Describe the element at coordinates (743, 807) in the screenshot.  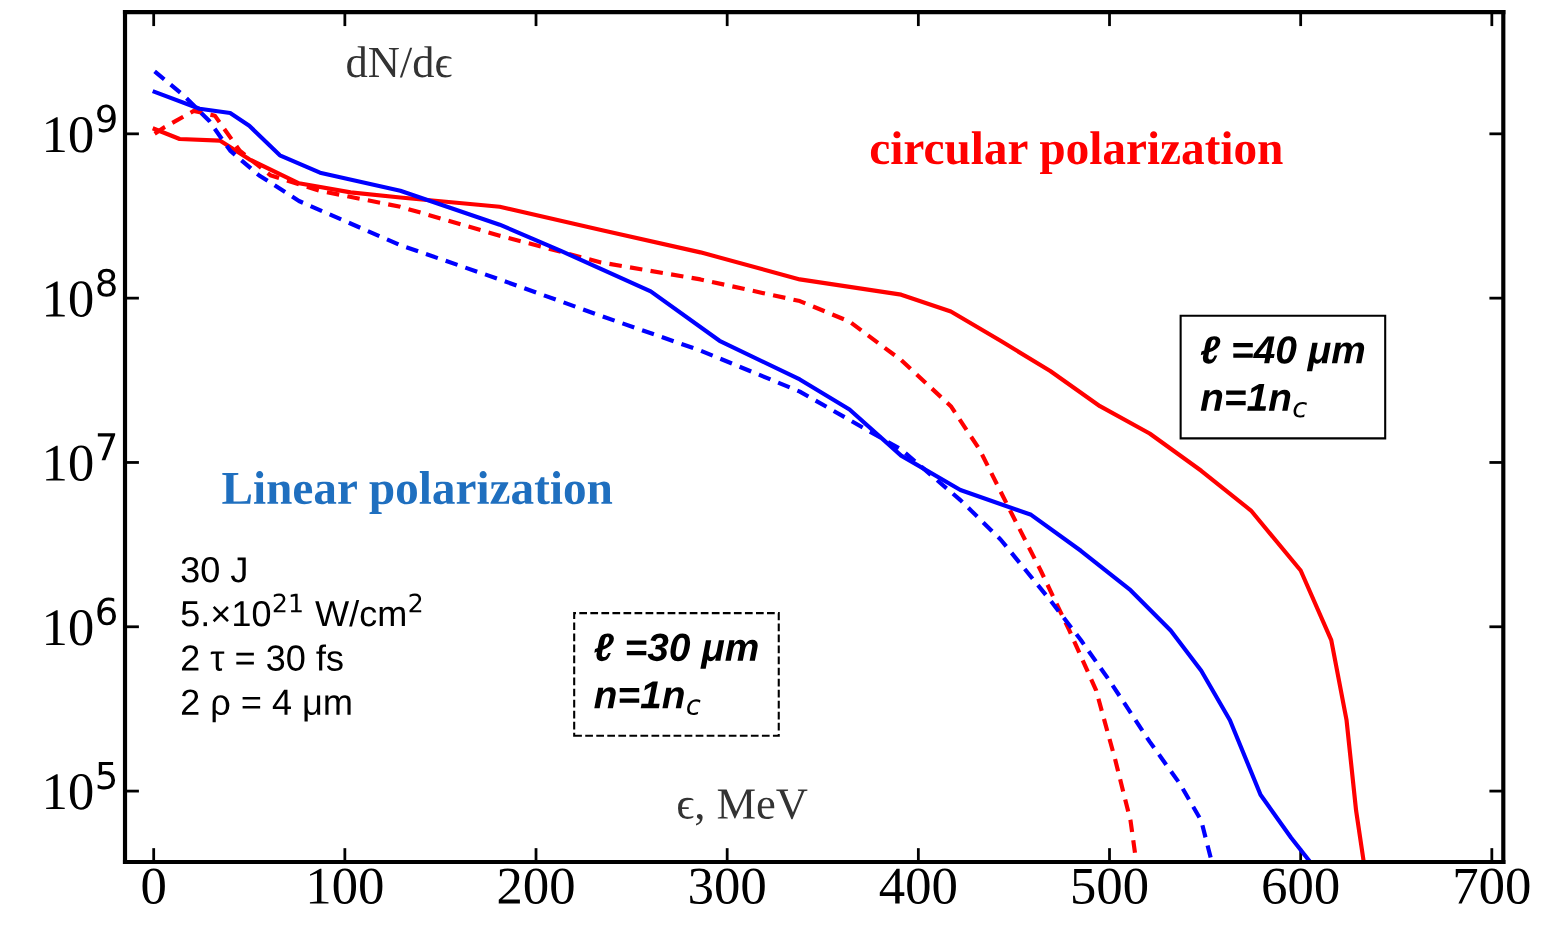
I see `x-axis-title: ϵ, MeV` at that location.